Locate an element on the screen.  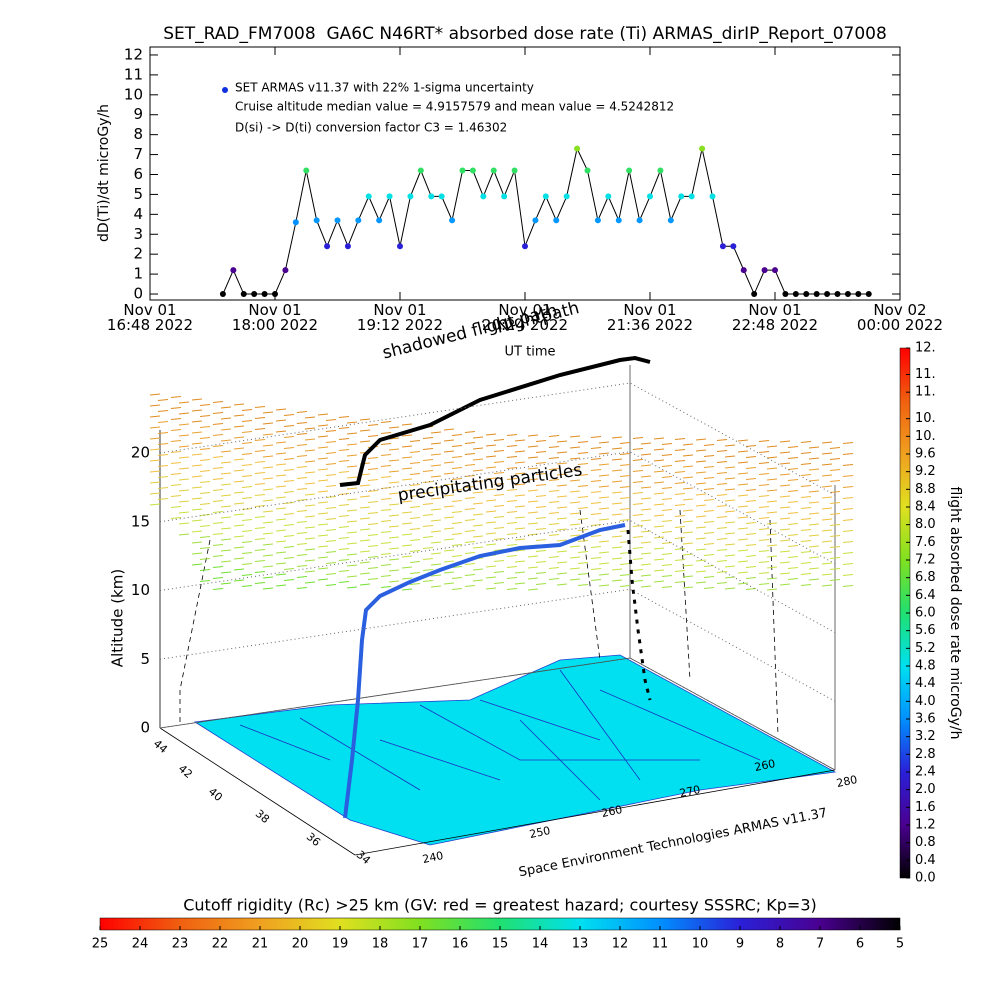
y-tick-label: 7 is located at coordinates (138, 154).